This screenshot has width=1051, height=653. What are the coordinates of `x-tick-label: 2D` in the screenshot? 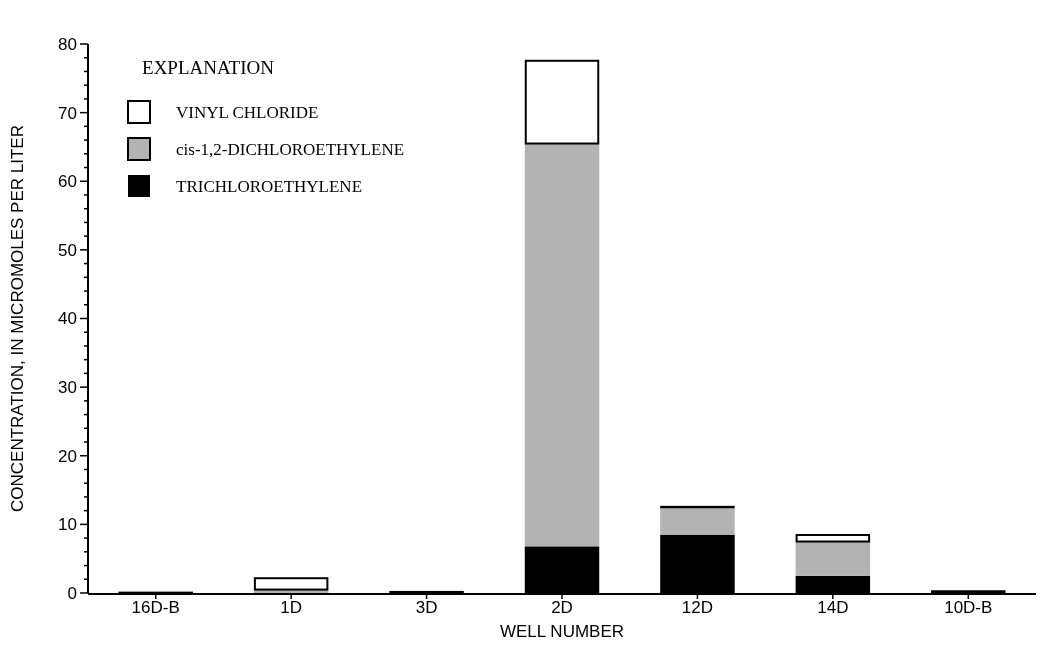 It's located at (562, 607).